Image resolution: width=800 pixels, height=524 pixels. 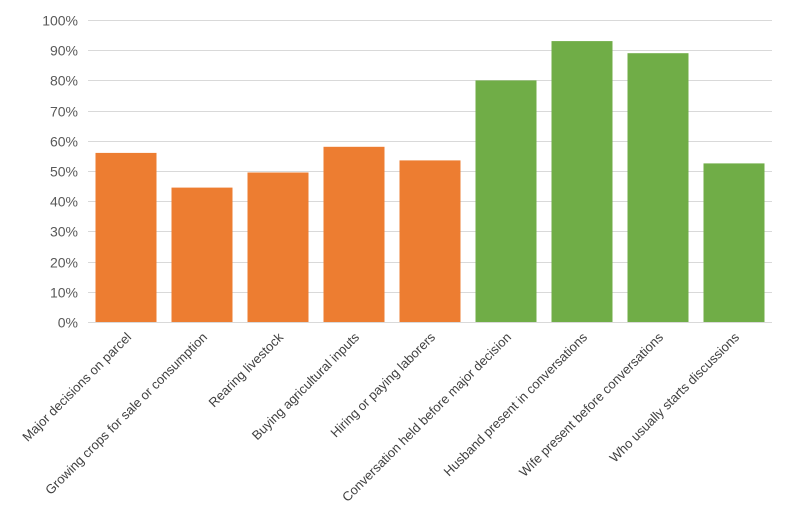 What do you see at coordinates (64, 112) in the screenshot?
I see `y-tick-label: 70%` at bounding box center [64, 112].